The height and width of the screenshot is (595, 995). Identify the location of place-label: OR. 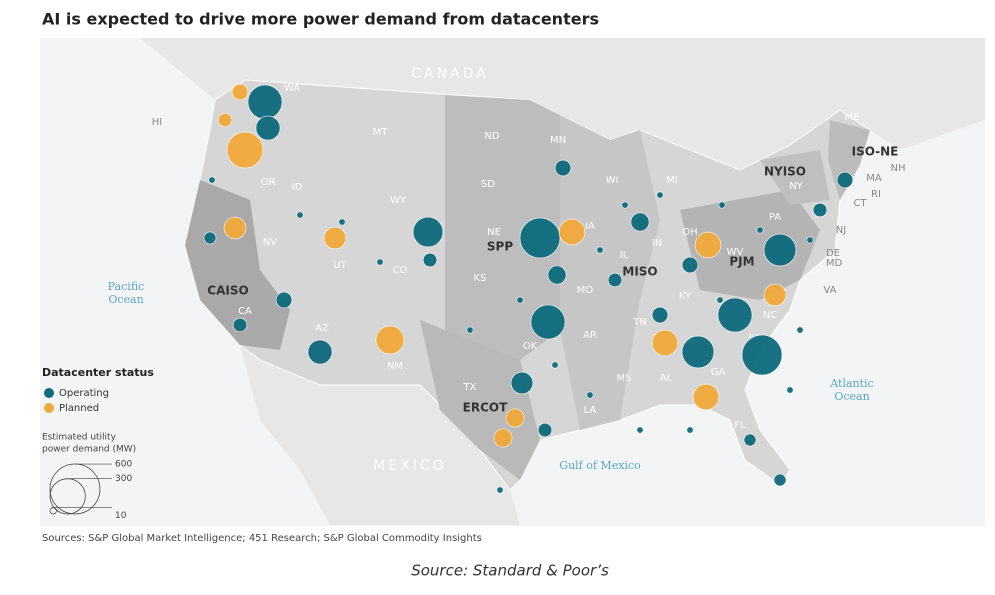
(268, 182).